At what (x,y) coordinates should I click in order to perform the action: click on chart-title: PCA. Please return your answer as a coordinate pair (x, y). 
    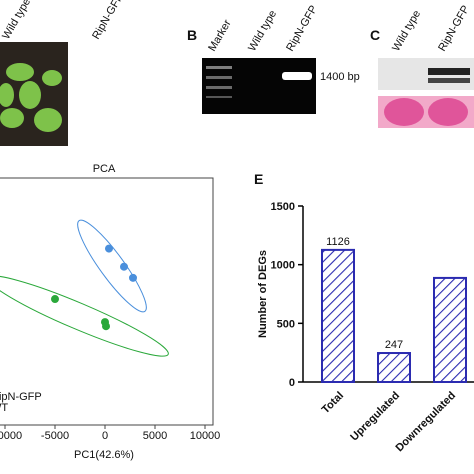
    Looking at the image, I should click on (104, 169).